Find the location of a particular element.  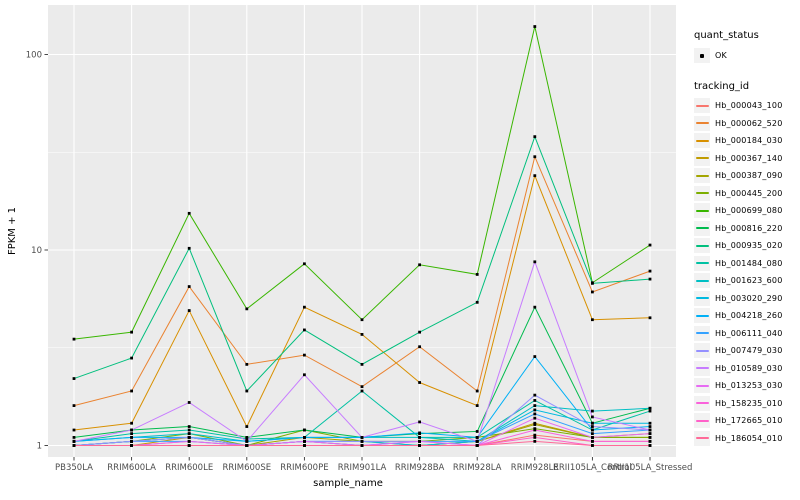

x-tick-label: RRIM928BA is located at coordinates (420, 468).